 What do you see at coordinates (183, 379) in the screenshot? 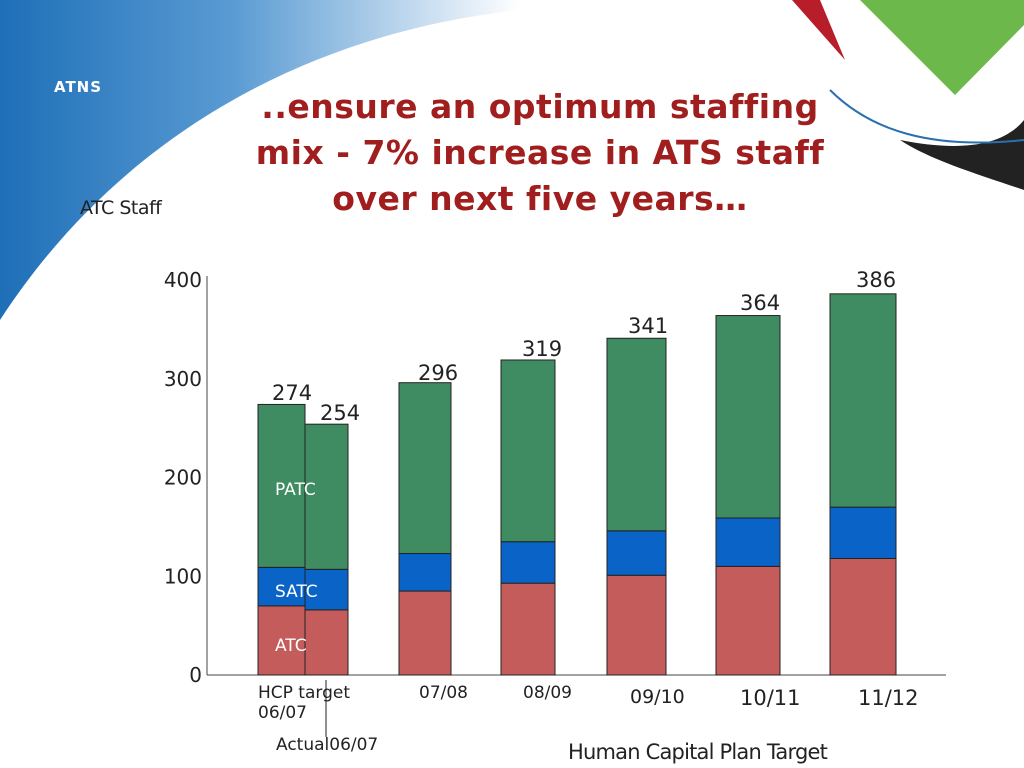
I see `y-tick-label-300: 300` at bounding box center [183, 379].